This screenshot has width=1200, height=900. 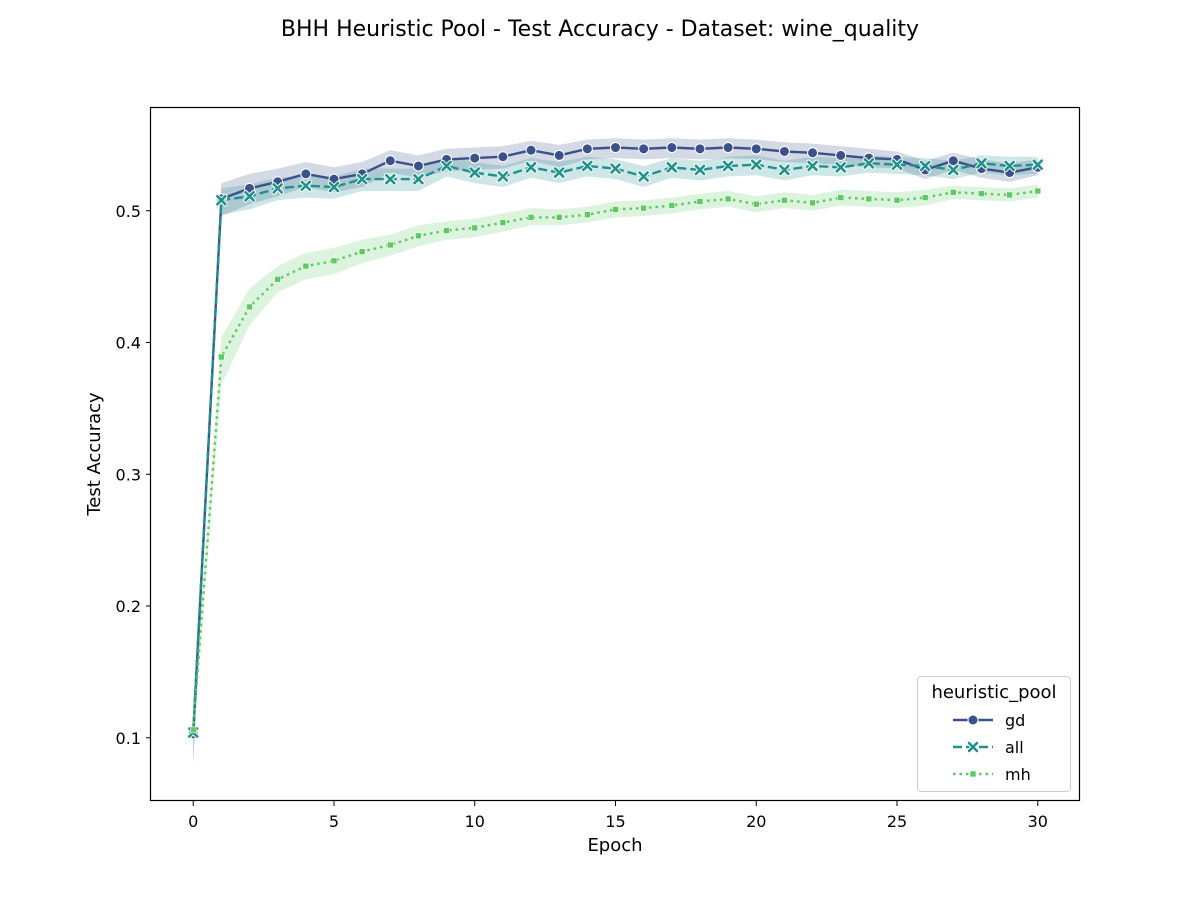 I want to click on x-tick-label: 30, so click(x=1038, y=821).